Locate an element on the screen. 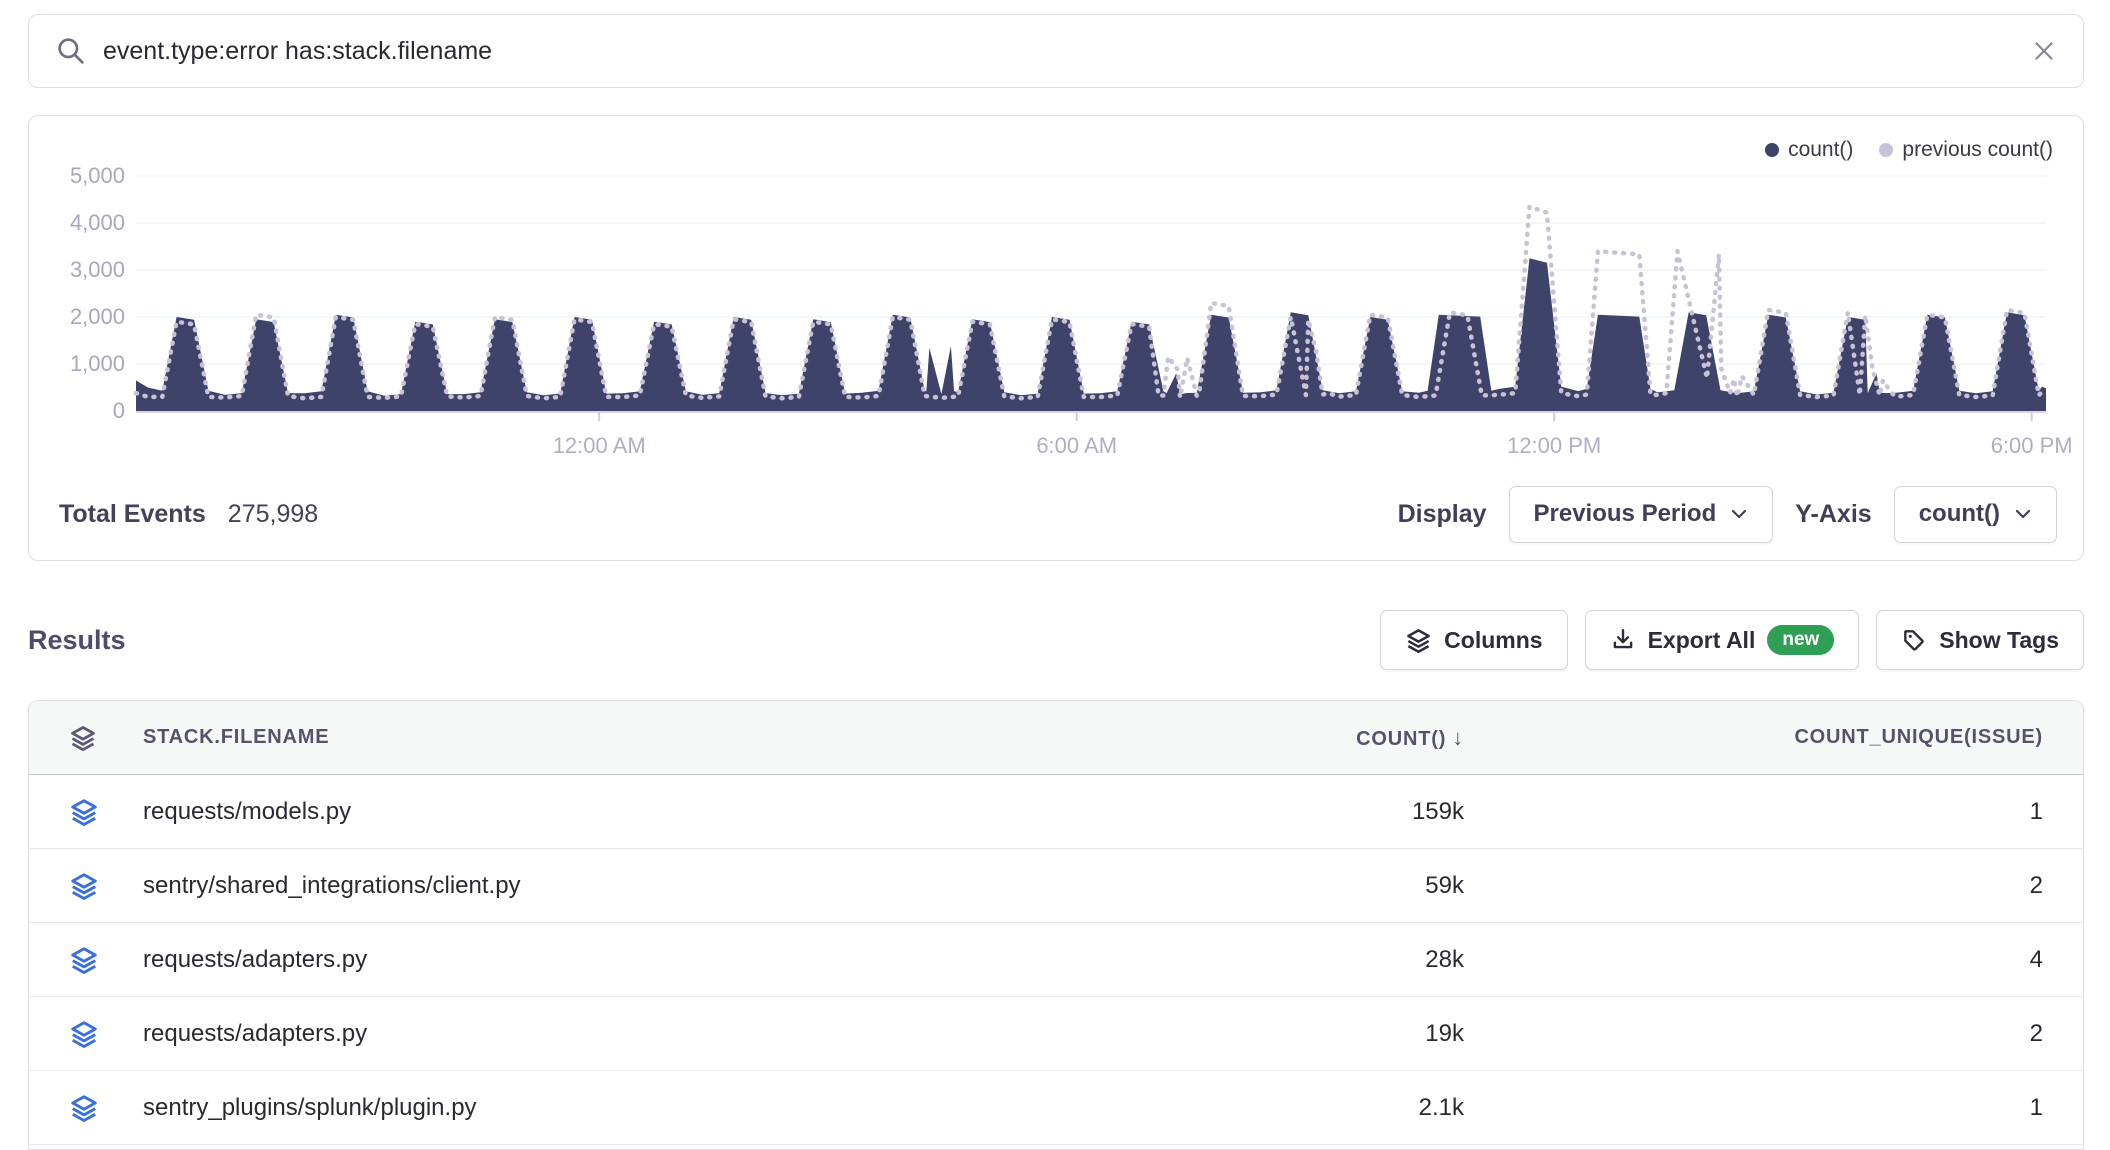 This screenshot has width=2110, height=1150. show-tags-button: Show Tags is located at coordinates (1980, 640).